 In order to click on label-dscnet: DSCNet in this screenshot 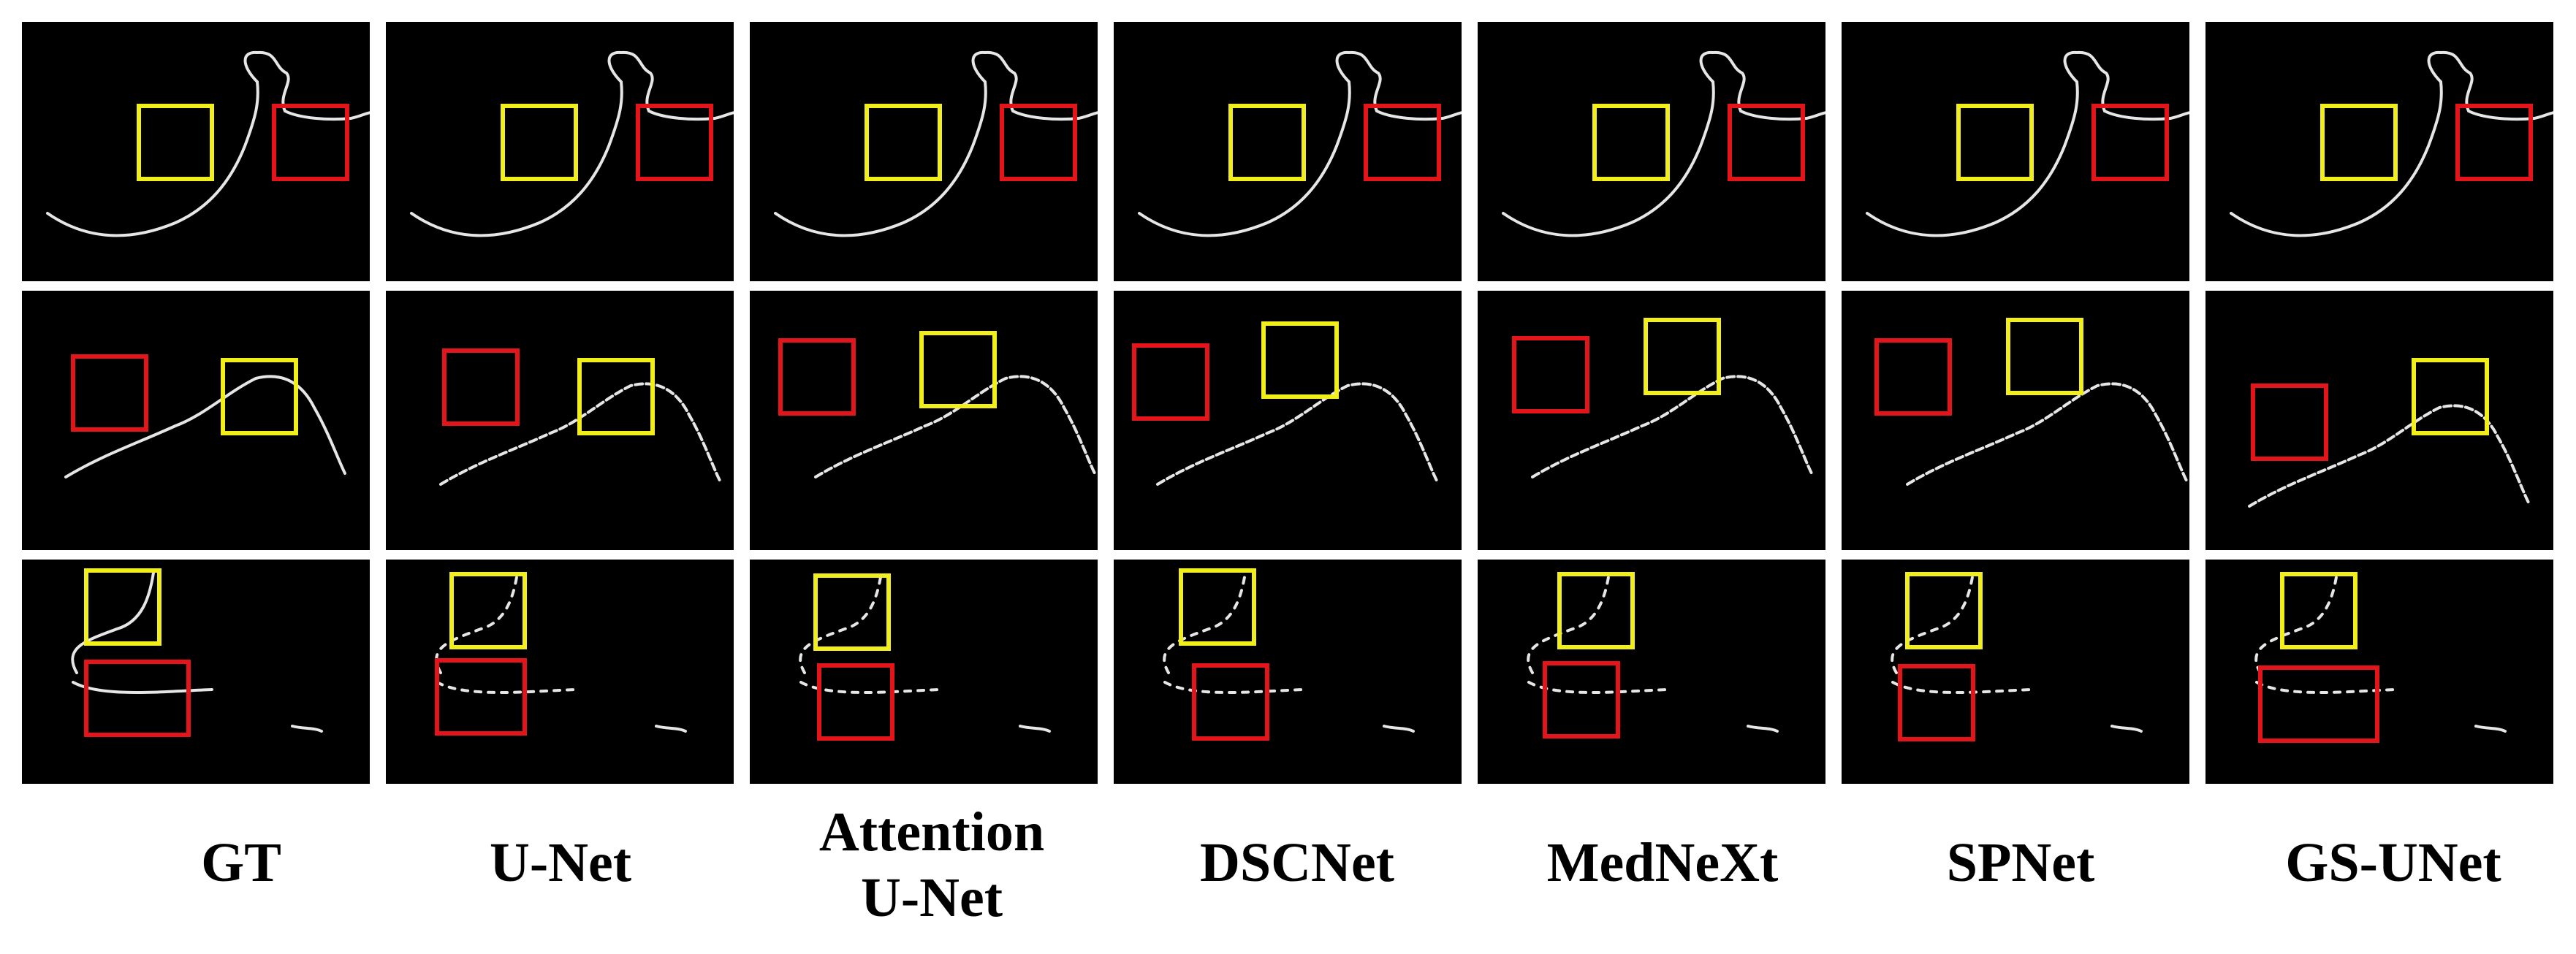, I will do `click(1297, 862)`.